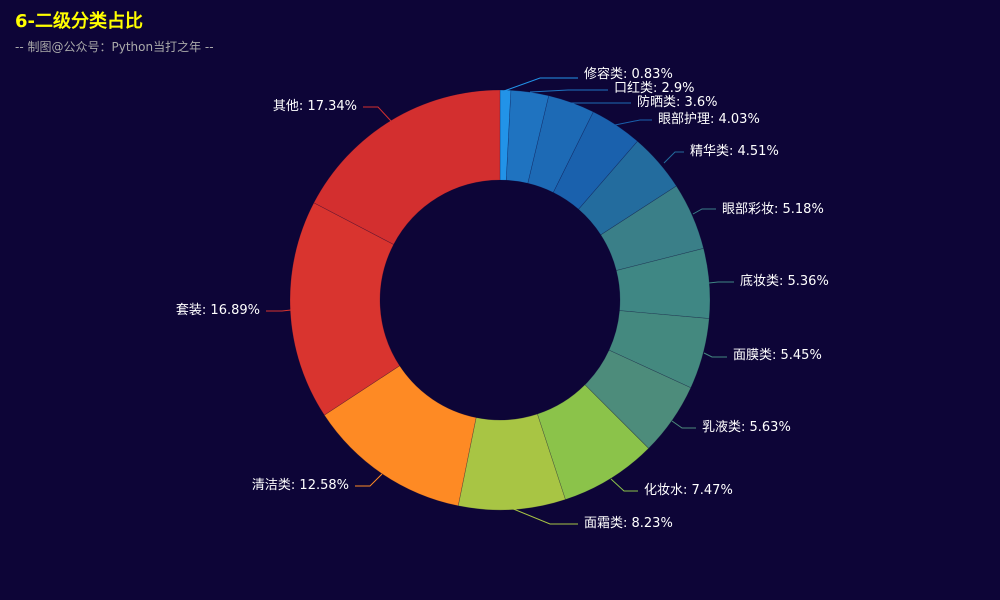 Image resolution: width=1000 pixels, height=600 pixels. I want to click on pie-slice-口红类, so click(527, 136).